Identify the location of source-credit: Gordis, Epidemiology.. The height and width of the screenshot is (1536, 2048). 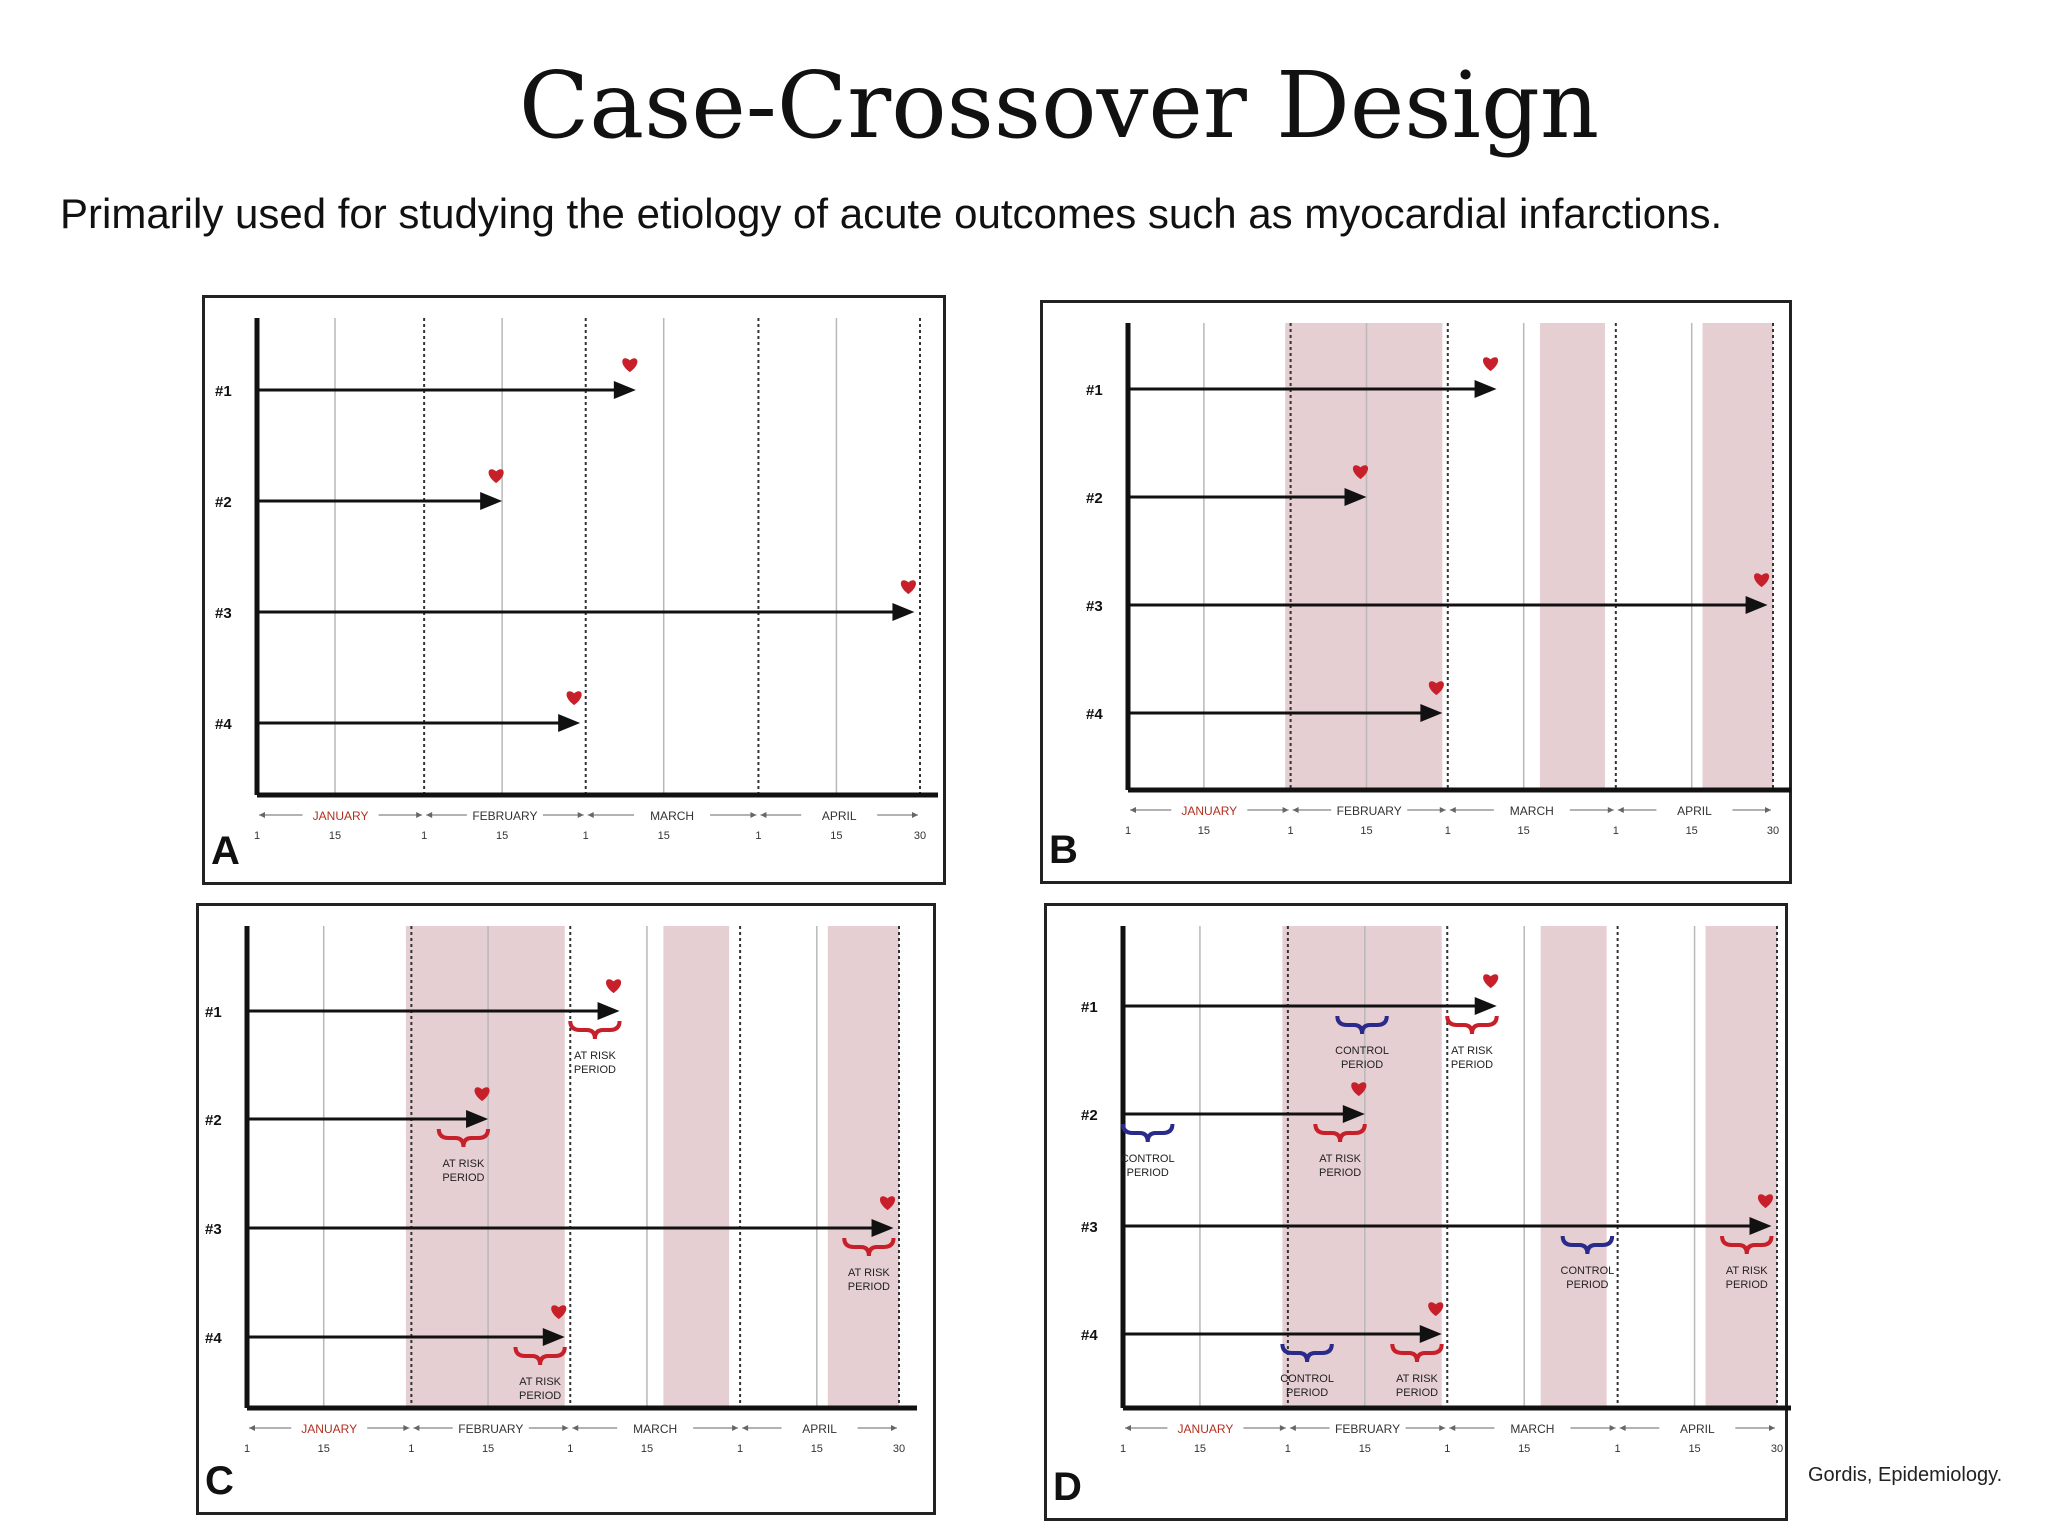
(1905, 1475).